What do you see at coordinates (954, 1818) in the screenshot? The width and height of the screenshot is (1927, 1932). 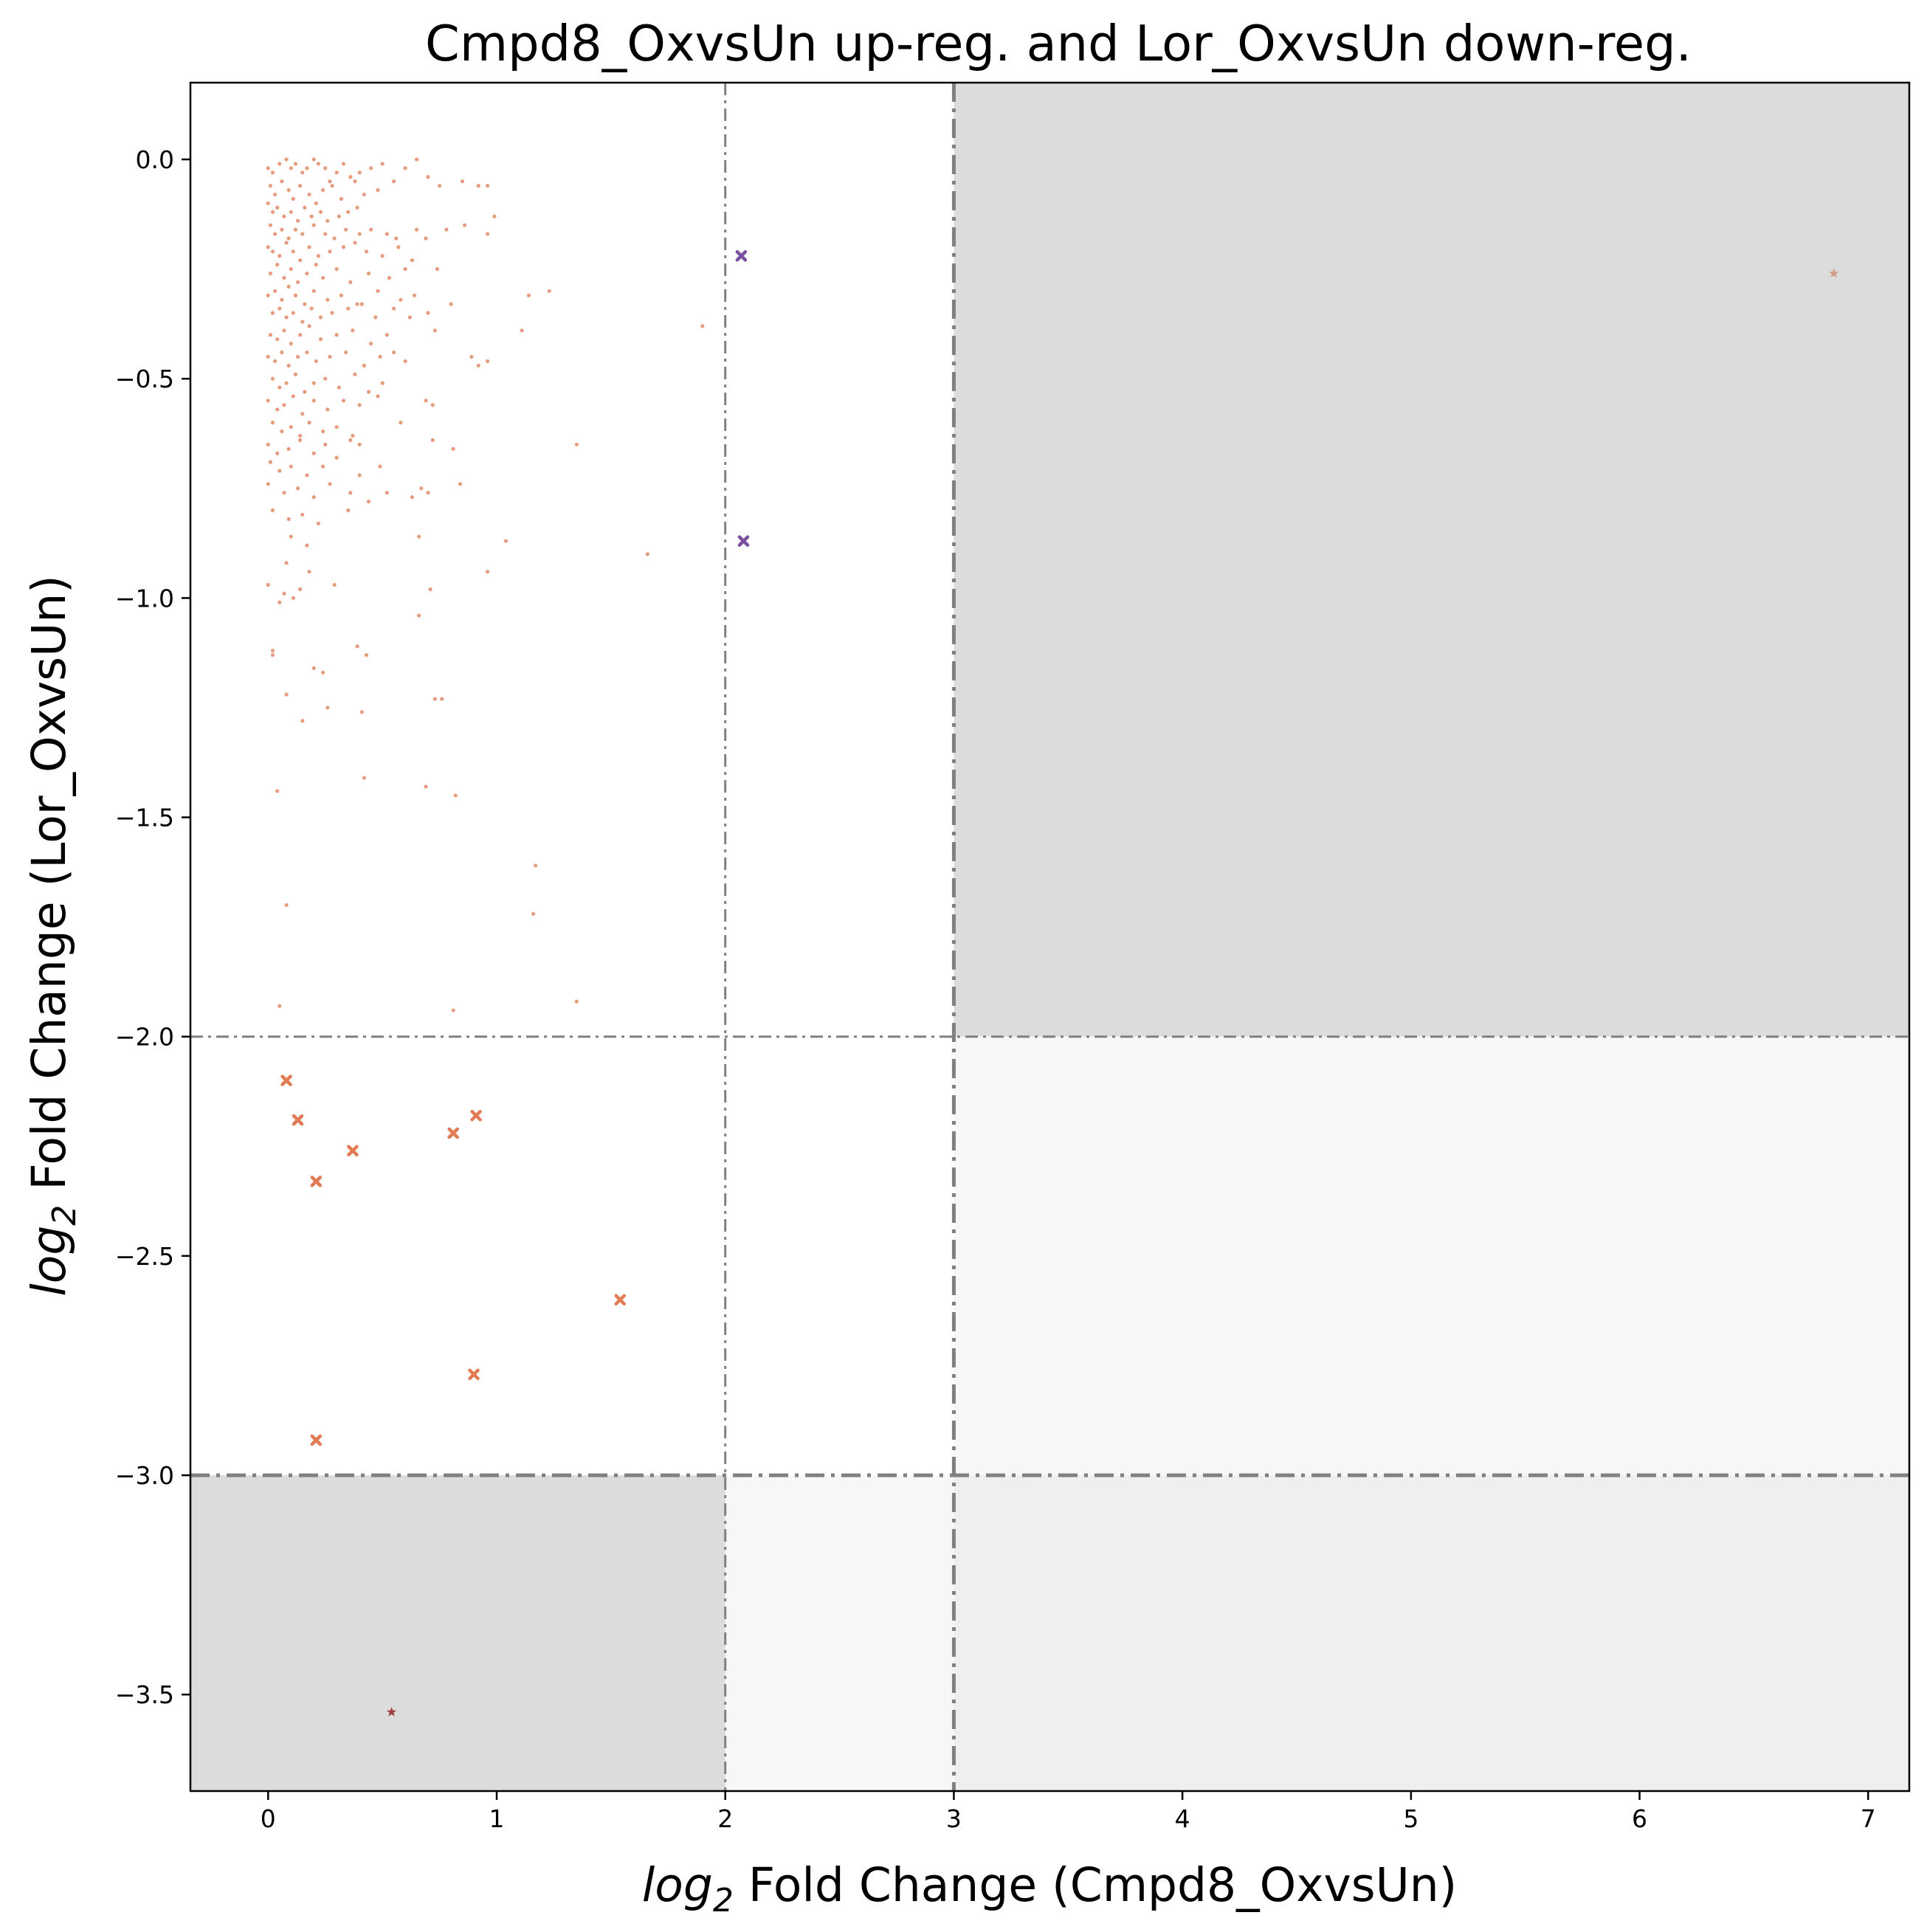 I see `x-tick-label: 3` at bounding box center [954, 1818].